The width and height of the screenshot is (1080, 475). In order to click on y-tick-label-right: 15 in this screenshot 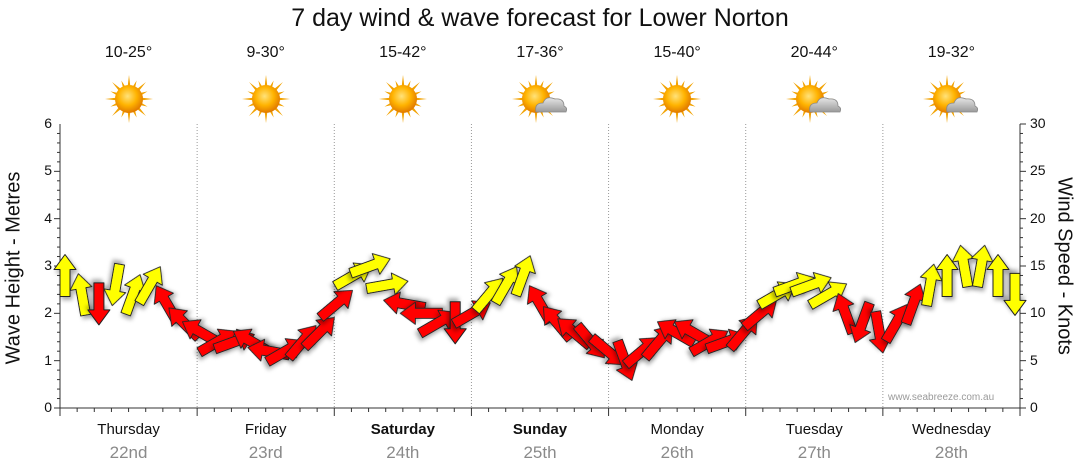, I will do `click(1038, 265)`.